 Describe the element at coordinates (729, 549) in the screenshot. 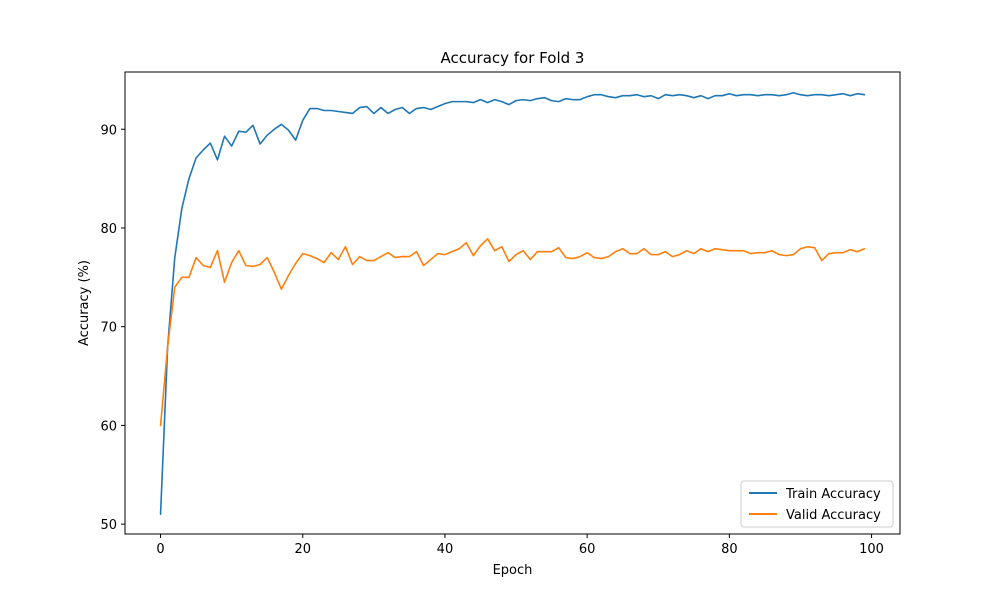

I see `x-tick-label: 80` at that location.